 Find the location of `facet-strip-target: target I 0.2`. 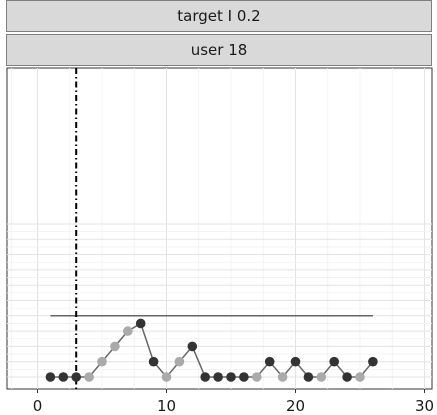

facet-strip-target: target I 0.2 is located at coordinates (219, 16).